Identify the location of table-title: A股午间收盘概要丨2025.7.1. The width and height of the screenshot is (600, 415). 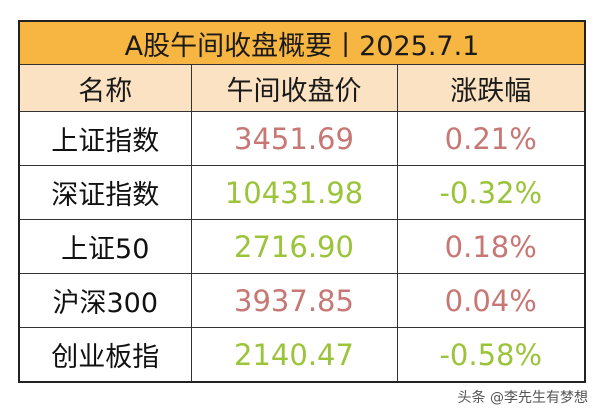
(302, 42).